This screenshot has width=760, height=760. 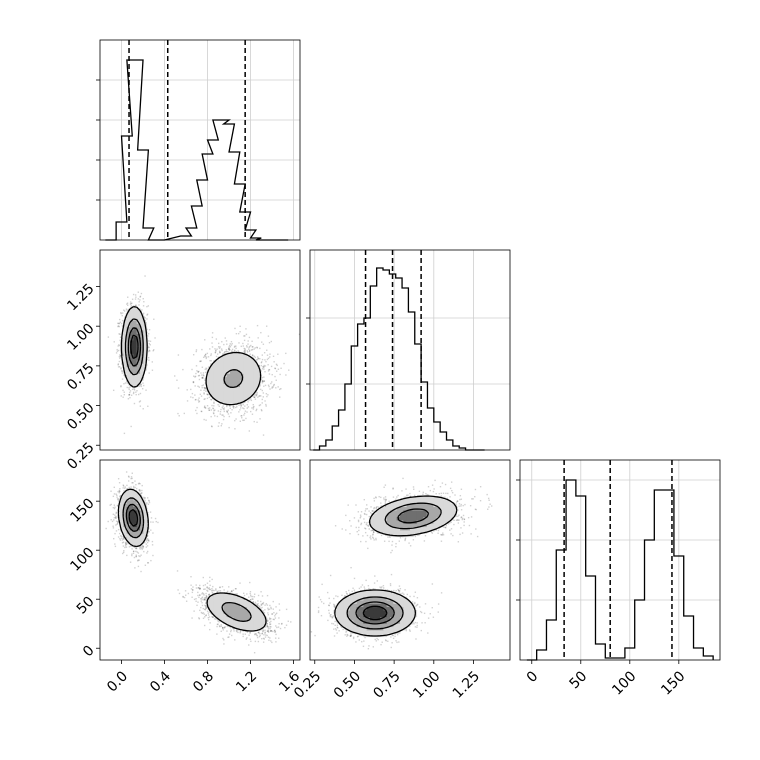 I want to click on x1-marginal-histogram-step, so click(x=399, y=359).